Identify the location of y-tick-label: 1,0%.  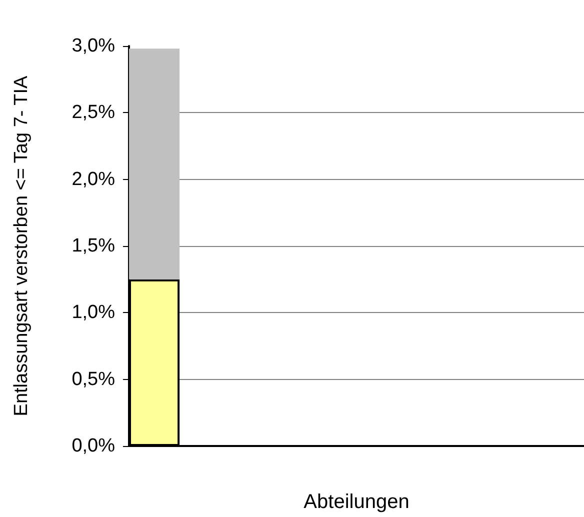
(94, 313).